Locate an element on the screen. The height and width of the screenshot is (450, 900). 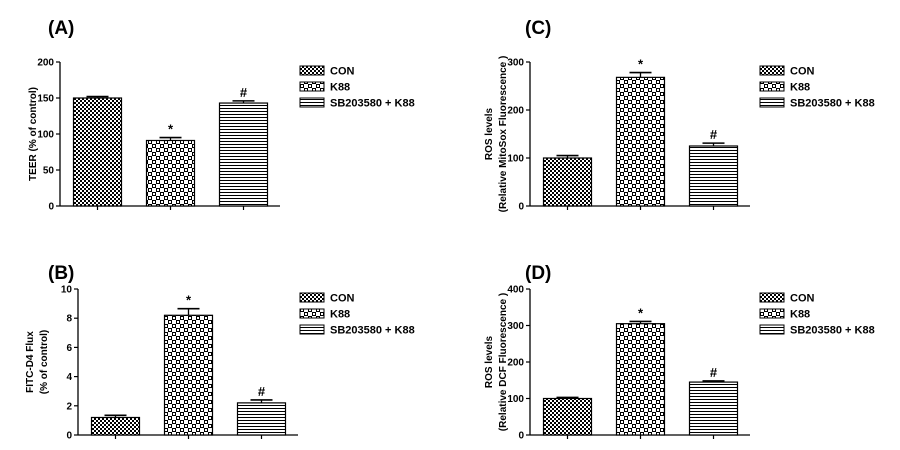
y-tick-label: 150 is located at coordinates (45, 99).